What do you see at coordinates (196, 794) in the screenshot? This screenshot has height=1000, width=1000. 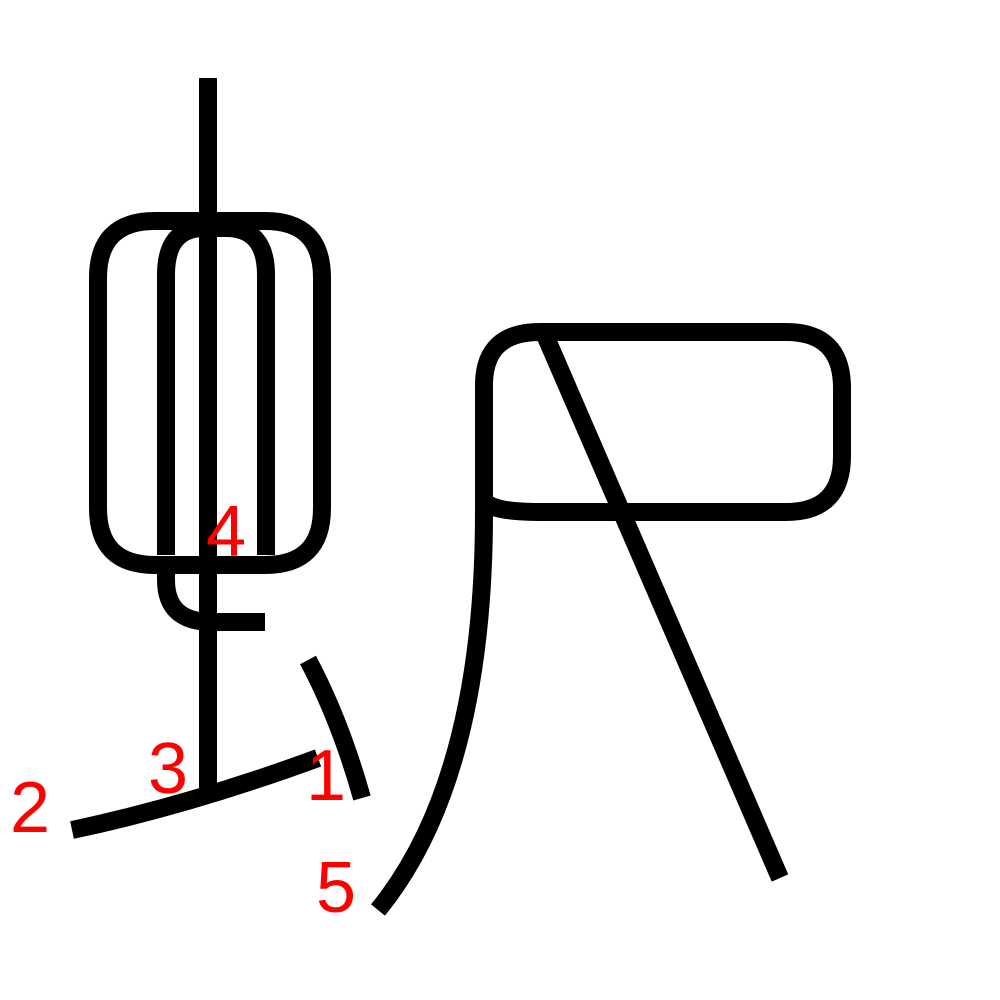 I see `stroke-rising` at bounding box center [196, 794].